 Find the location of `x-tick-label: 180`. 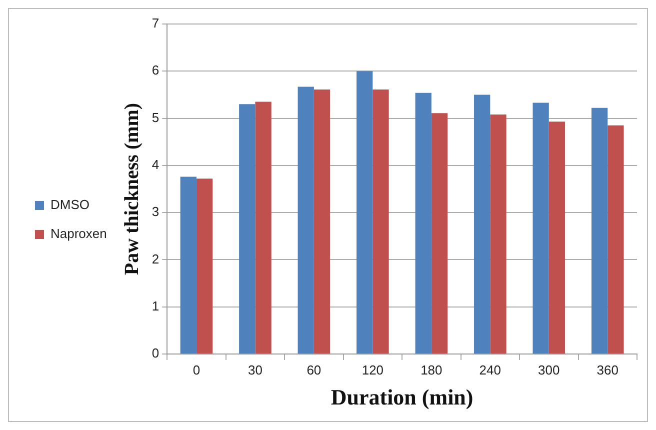

x-tick-label: 180 is located at coordinates (431, 370).